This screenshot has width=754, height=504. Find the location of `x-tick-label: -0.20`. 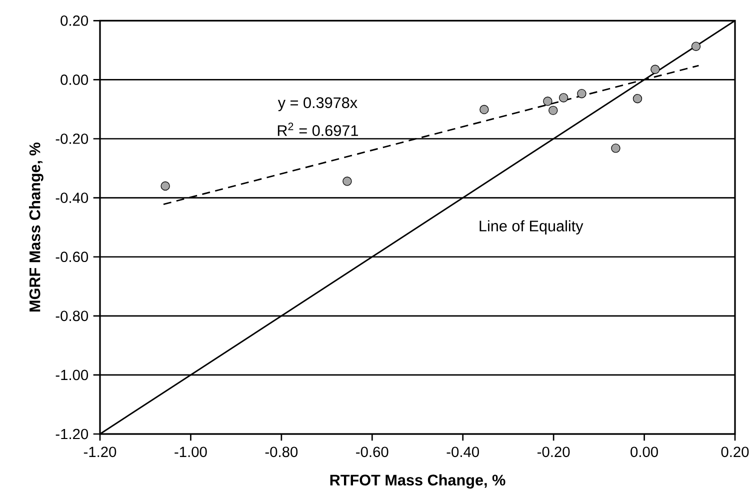

x-tick-label: -0.20 is located at coordinates (554, 452).